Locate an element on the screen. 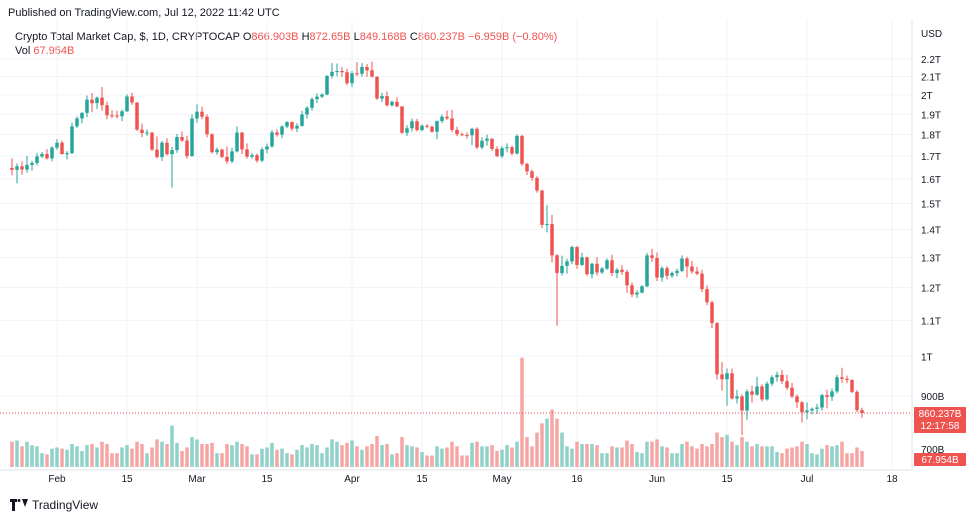 The width and height of the screenshot is (980, 519). y-tick-label: 1.4T is located at coordinates (931, 230).